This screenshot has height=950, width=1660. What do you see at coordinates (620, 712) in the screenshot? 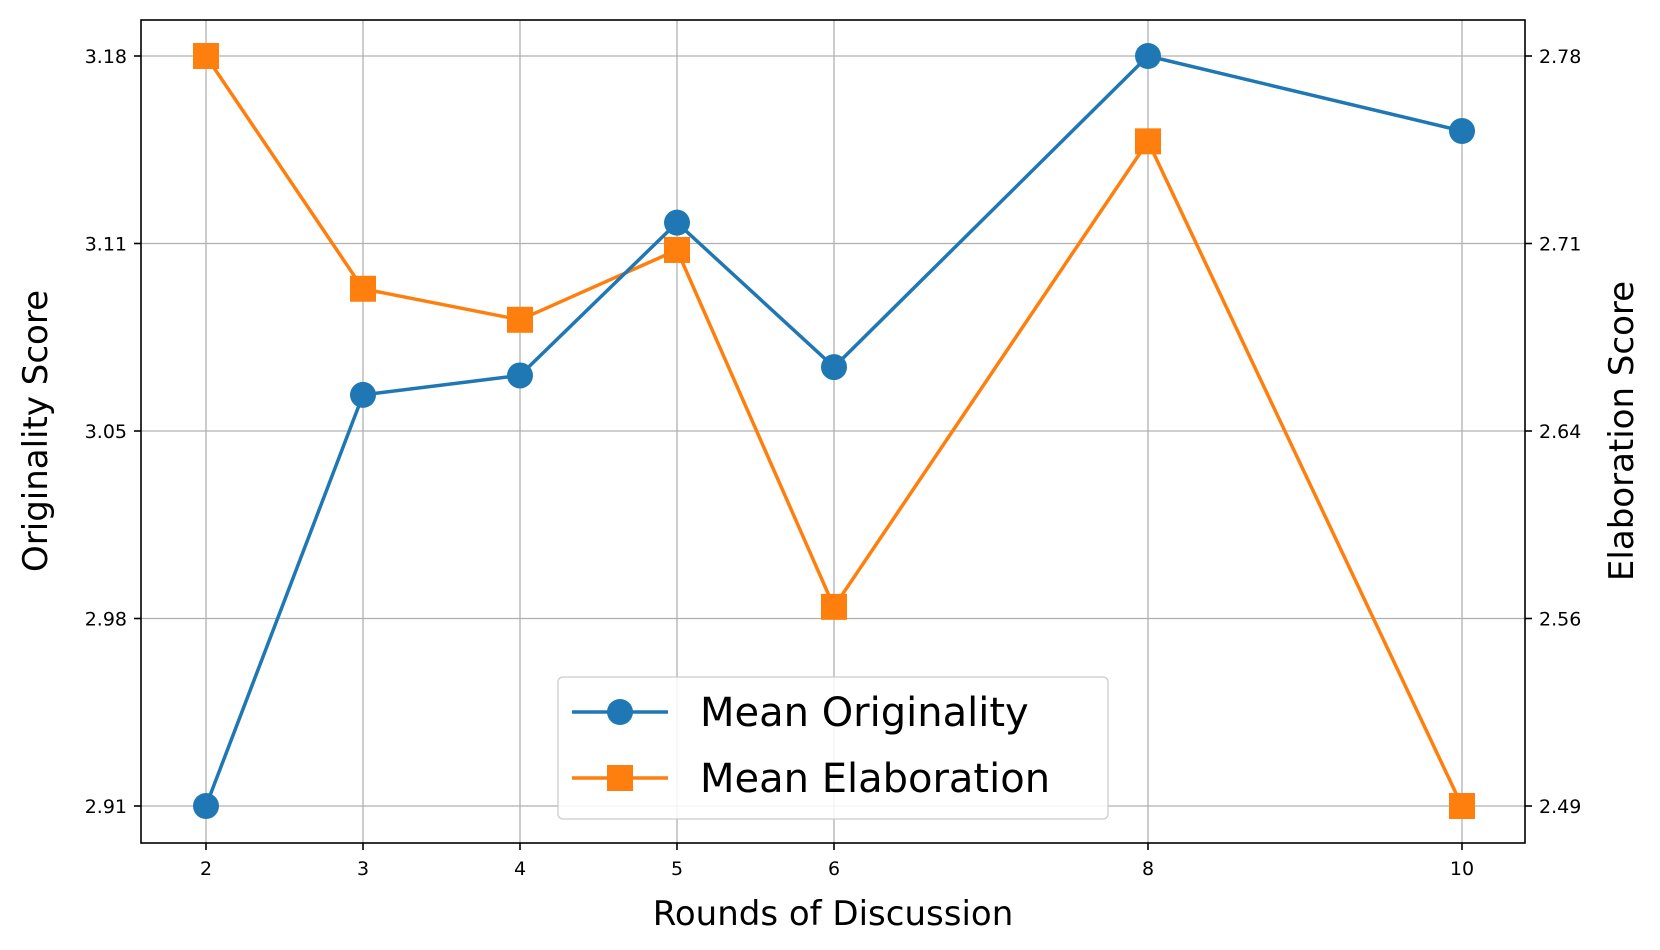
I see `legend-marker-originality` at bounding box center [620, 712].